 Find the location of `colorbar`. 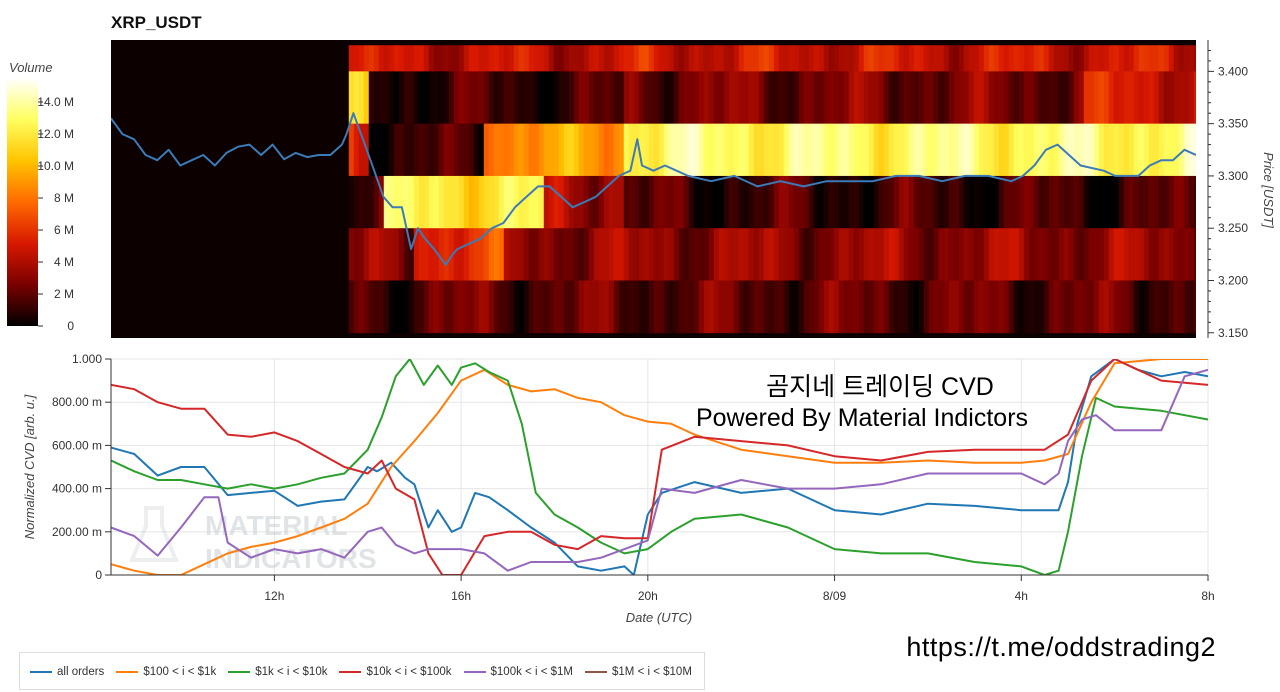

colorbar is located at coordinates (22, 202).